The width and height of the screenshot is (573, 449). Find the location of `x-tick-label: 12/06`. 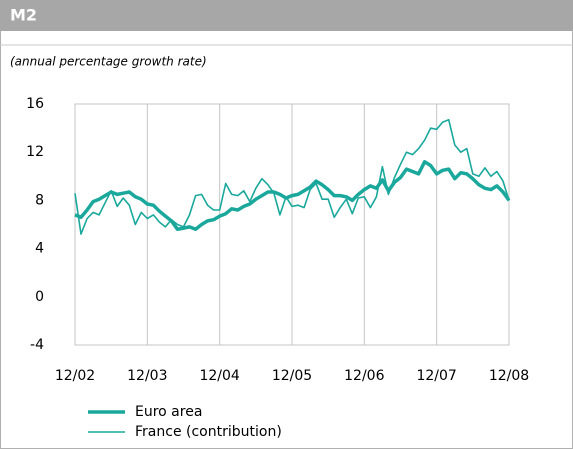

x-tick-label: 12/06 is located at coordinates (364, 376).